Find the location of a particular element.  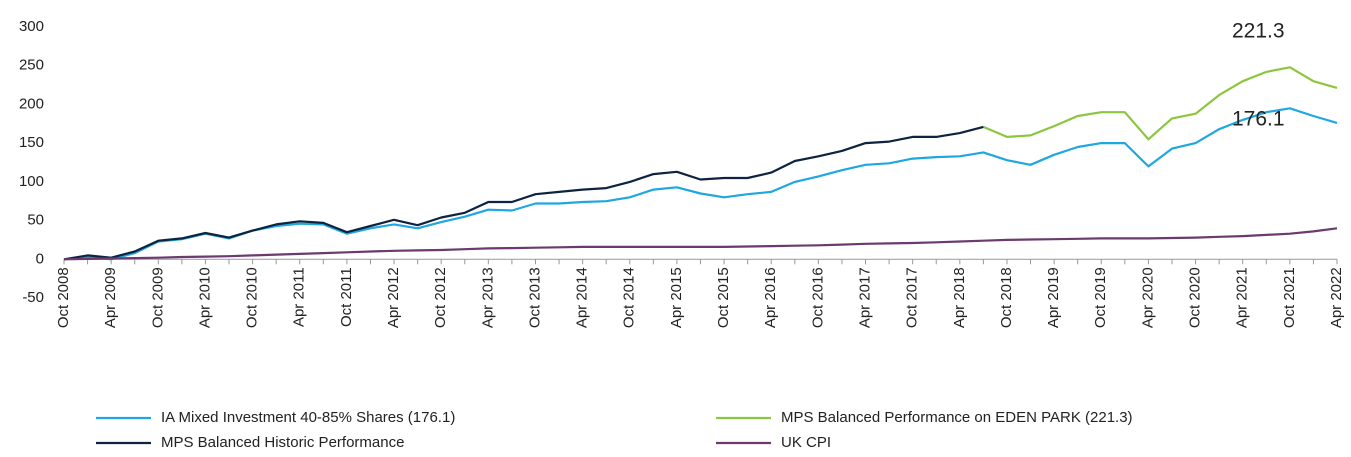

x-tick-label: Oct 2016 is located at coordinates (817, 297).